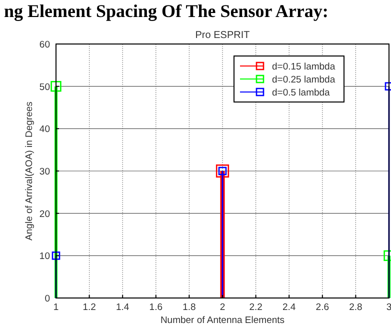  Describe the element at coordinates (223, 307) in the screenshot. I see `x-tick-label: 2` at that location.